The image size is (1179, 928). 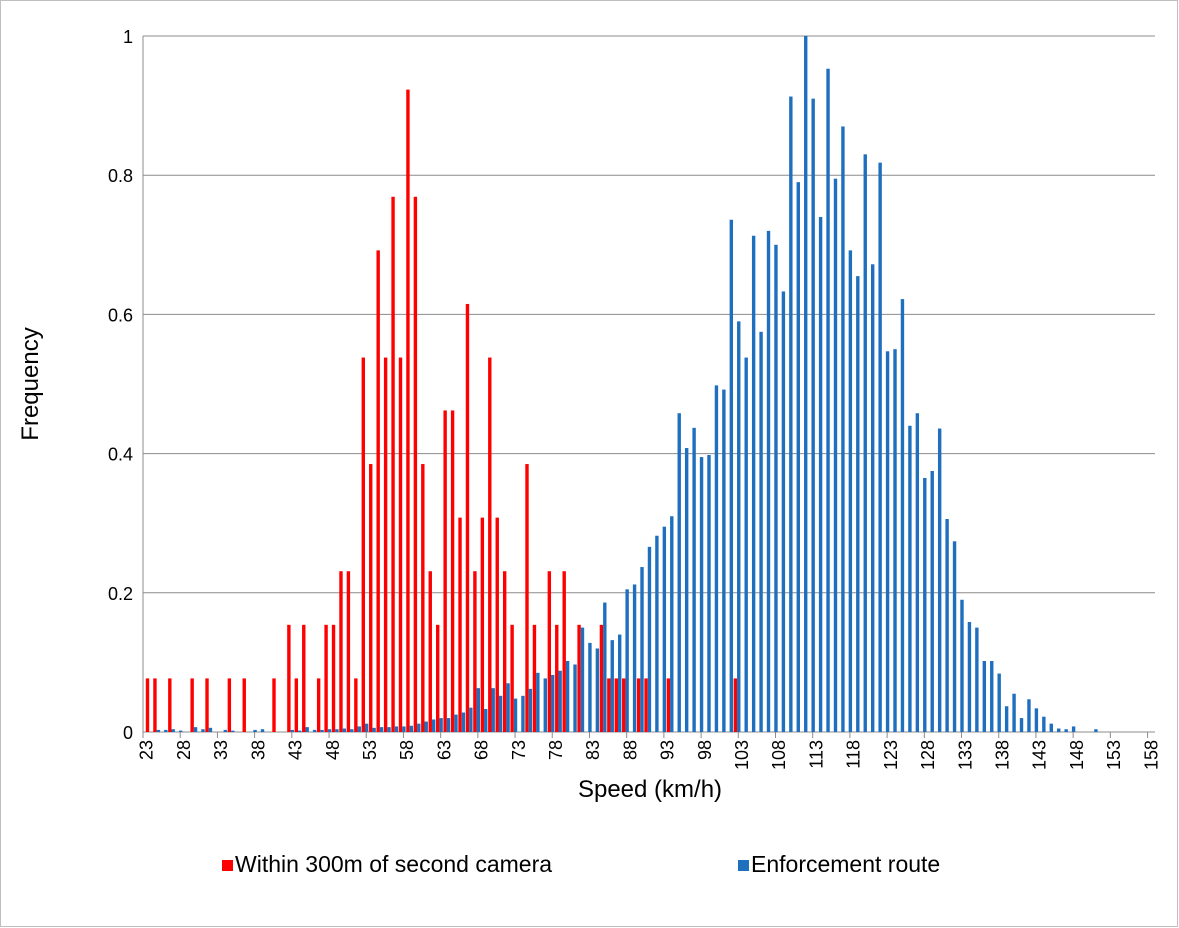 What do you see at coordinates (333, 750) in the screenshot?
I see `x-tick-label: 48` at bounding box center [333, 750].